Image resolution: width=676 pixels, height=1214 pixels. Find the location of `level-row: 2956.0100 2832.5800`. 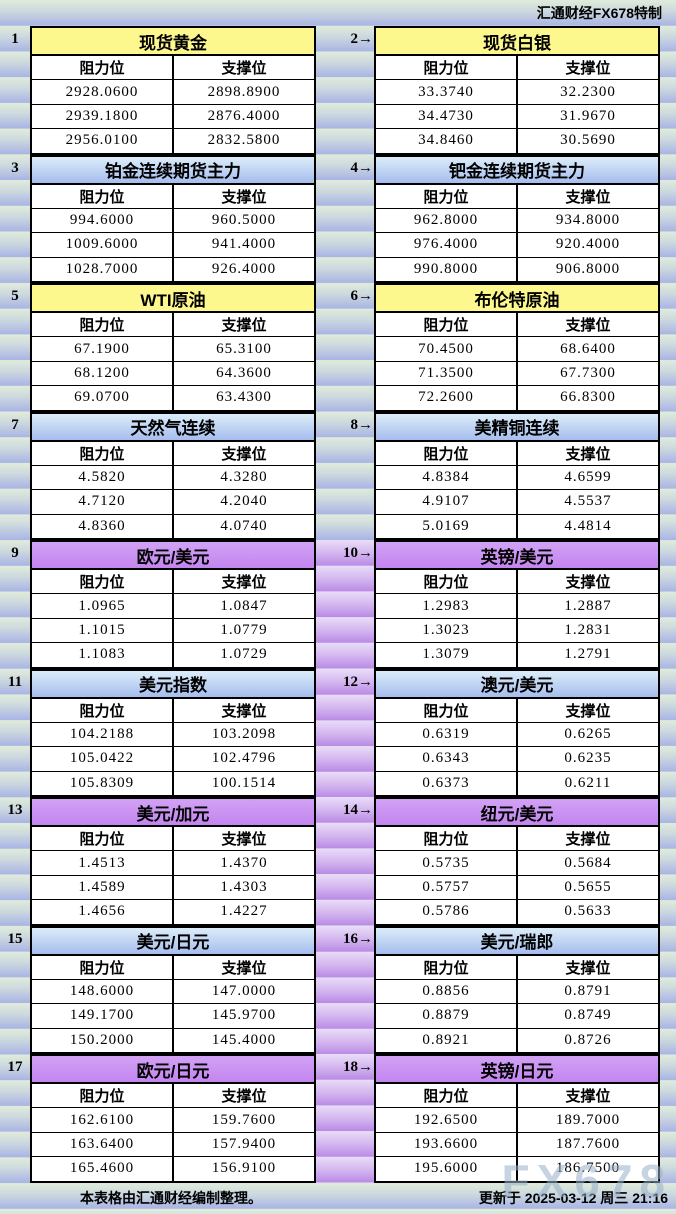

level-row: 2956.0100 2832.5800 is located at coordinates (173, 140).